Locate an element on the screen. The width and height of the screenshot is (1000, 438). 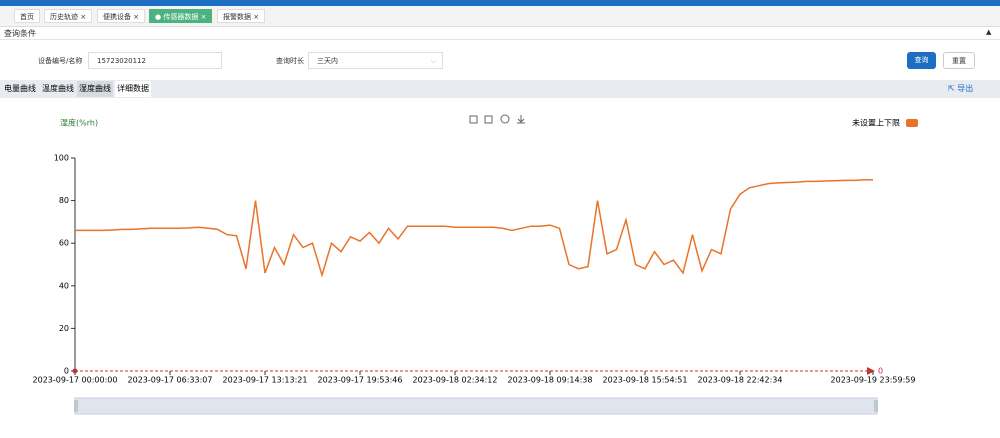
mark-line-arrow is located at coordinates (871, 371).